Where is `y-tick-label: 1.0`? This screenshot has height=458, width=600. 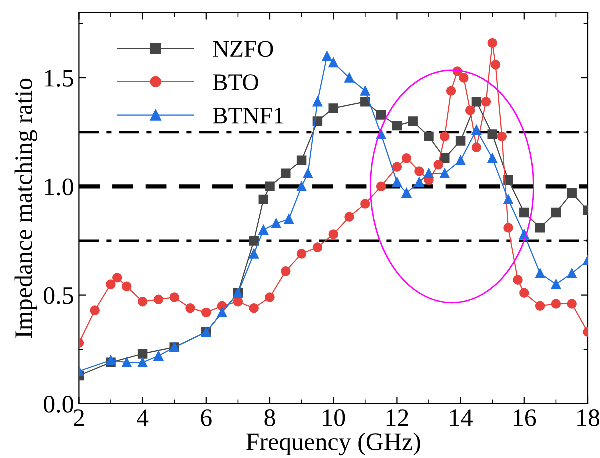
y-tick-label: 1.0 is located at coordinates (59, 187).